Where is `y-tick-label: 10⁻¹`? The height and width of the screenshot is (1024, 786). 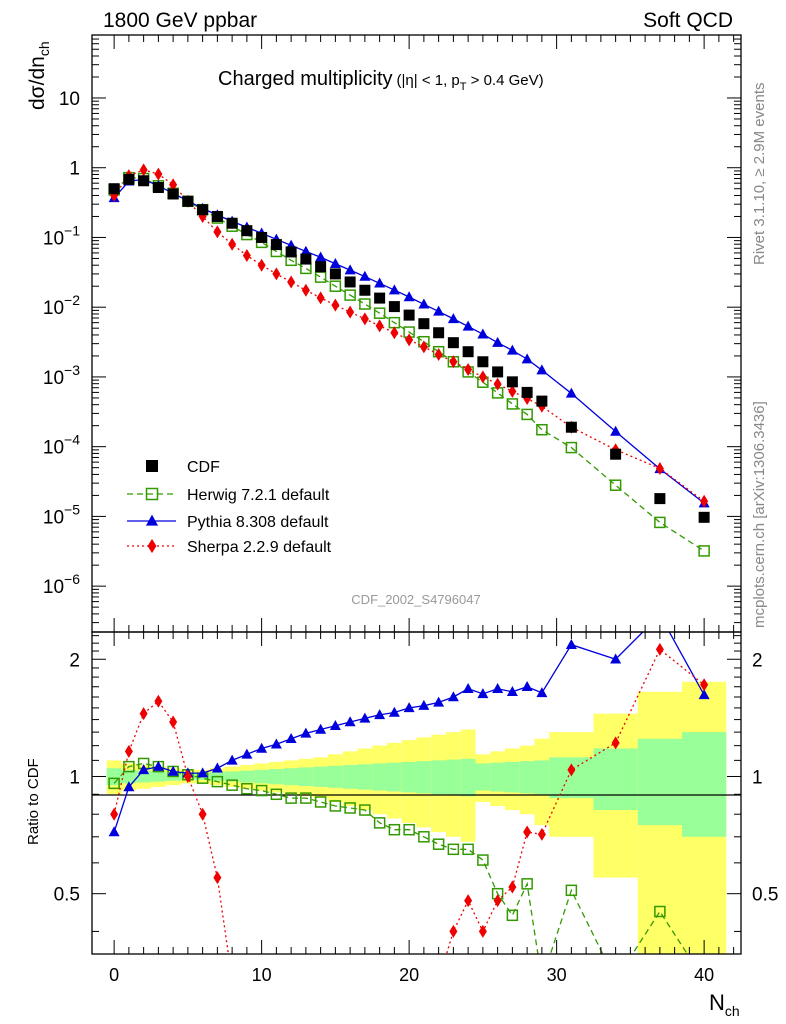 y-tick-label: 10⁻¹ is located at coordinates (61, 235).